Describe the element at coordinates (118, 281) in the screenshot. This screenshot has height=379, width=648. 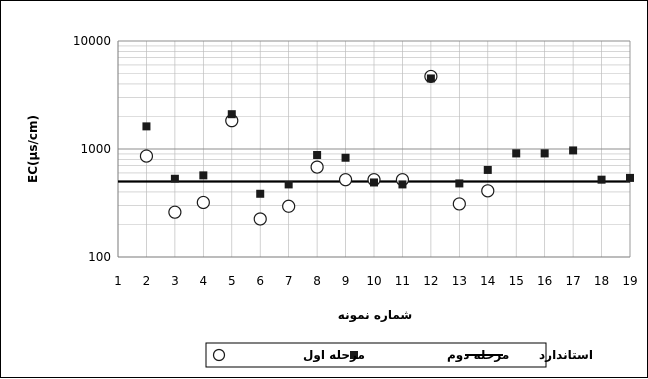
I see `x-tick-label: 1` at that location.